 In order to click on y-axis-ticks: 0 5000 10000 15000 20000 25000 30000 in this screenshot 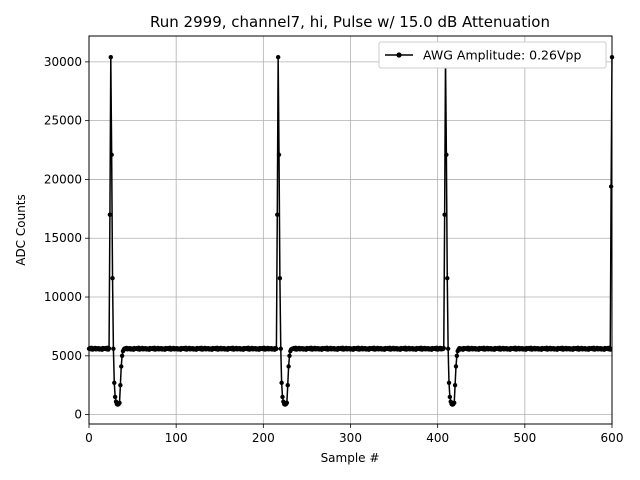, I will do `click(66, 238)`.